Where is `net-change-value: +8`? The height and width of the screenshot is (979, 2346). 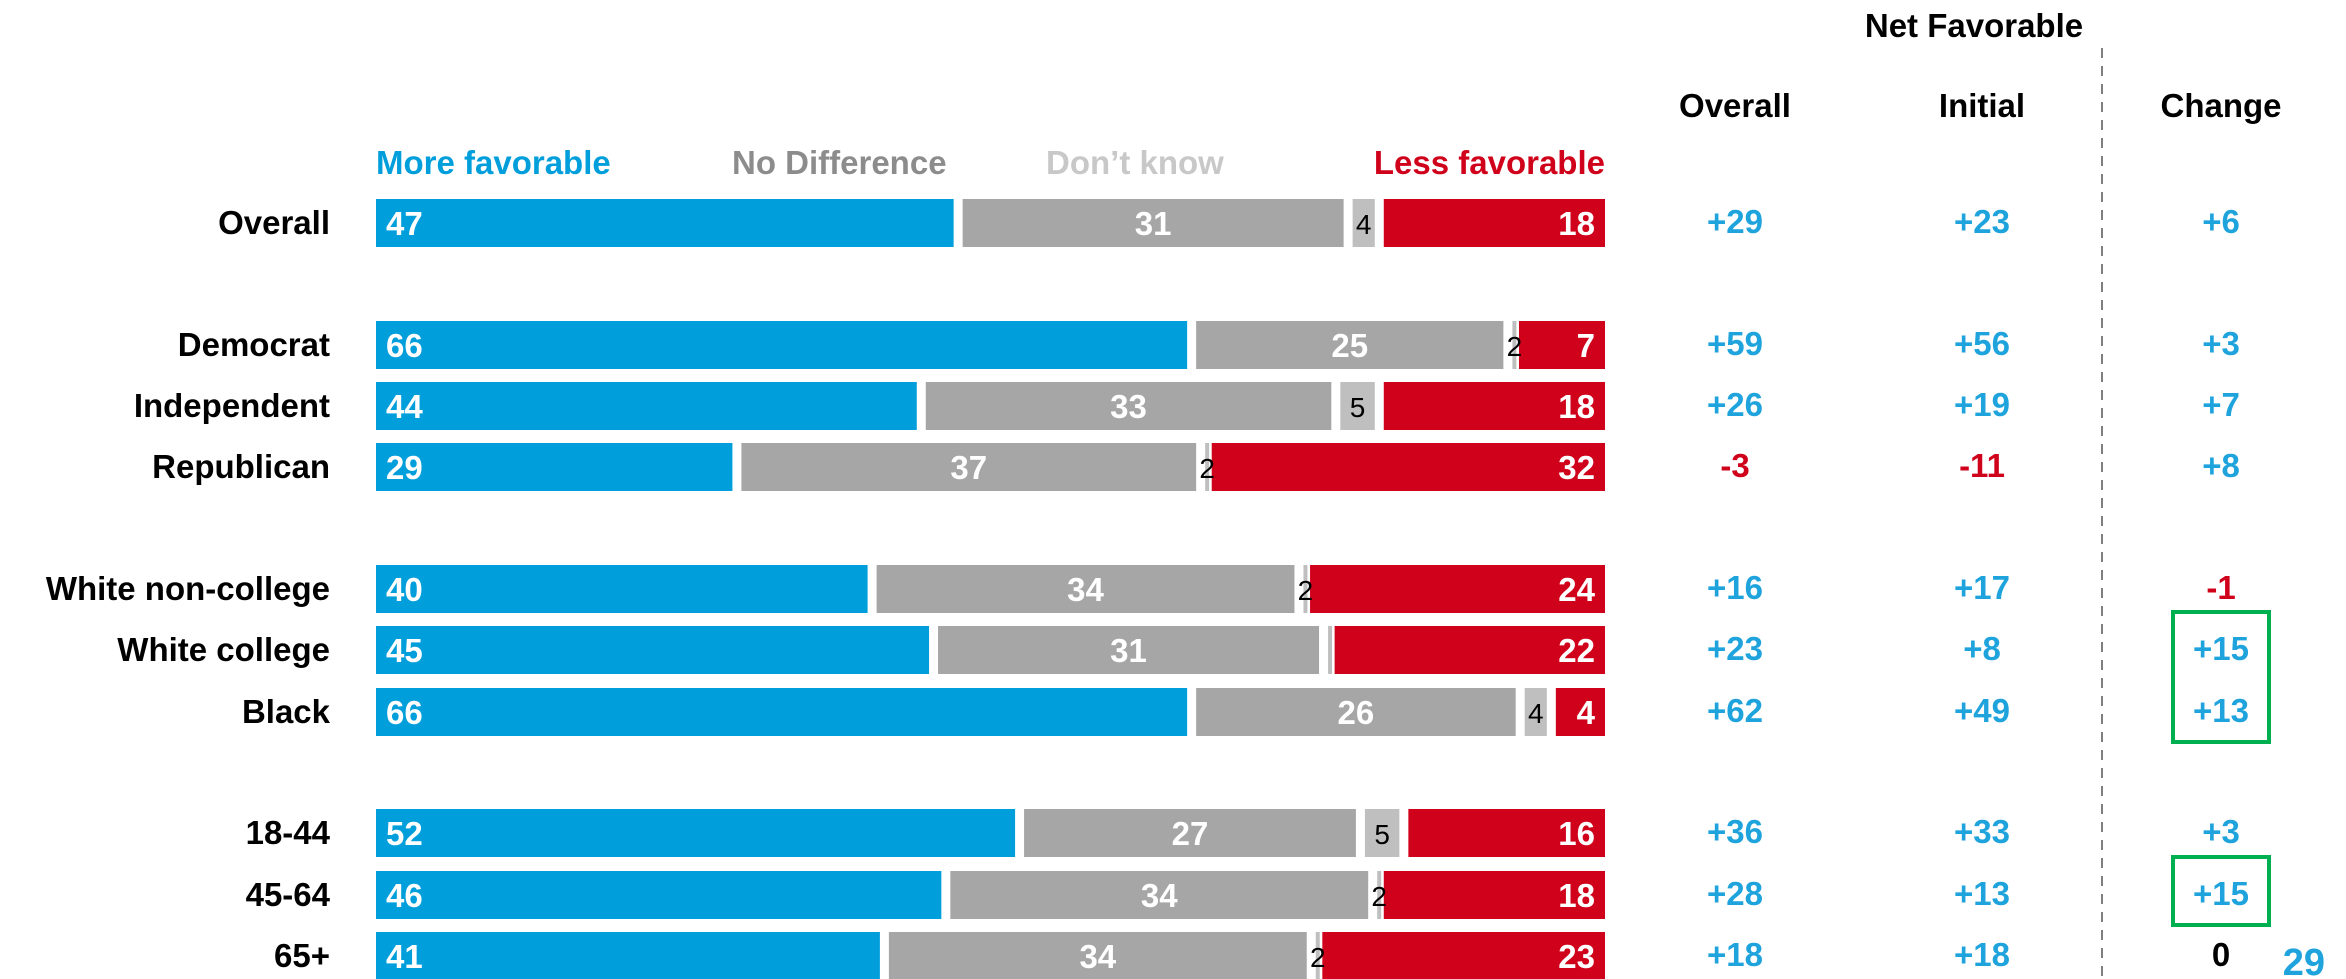 net-change-value: +8 is located at coordinates (2221, 465).